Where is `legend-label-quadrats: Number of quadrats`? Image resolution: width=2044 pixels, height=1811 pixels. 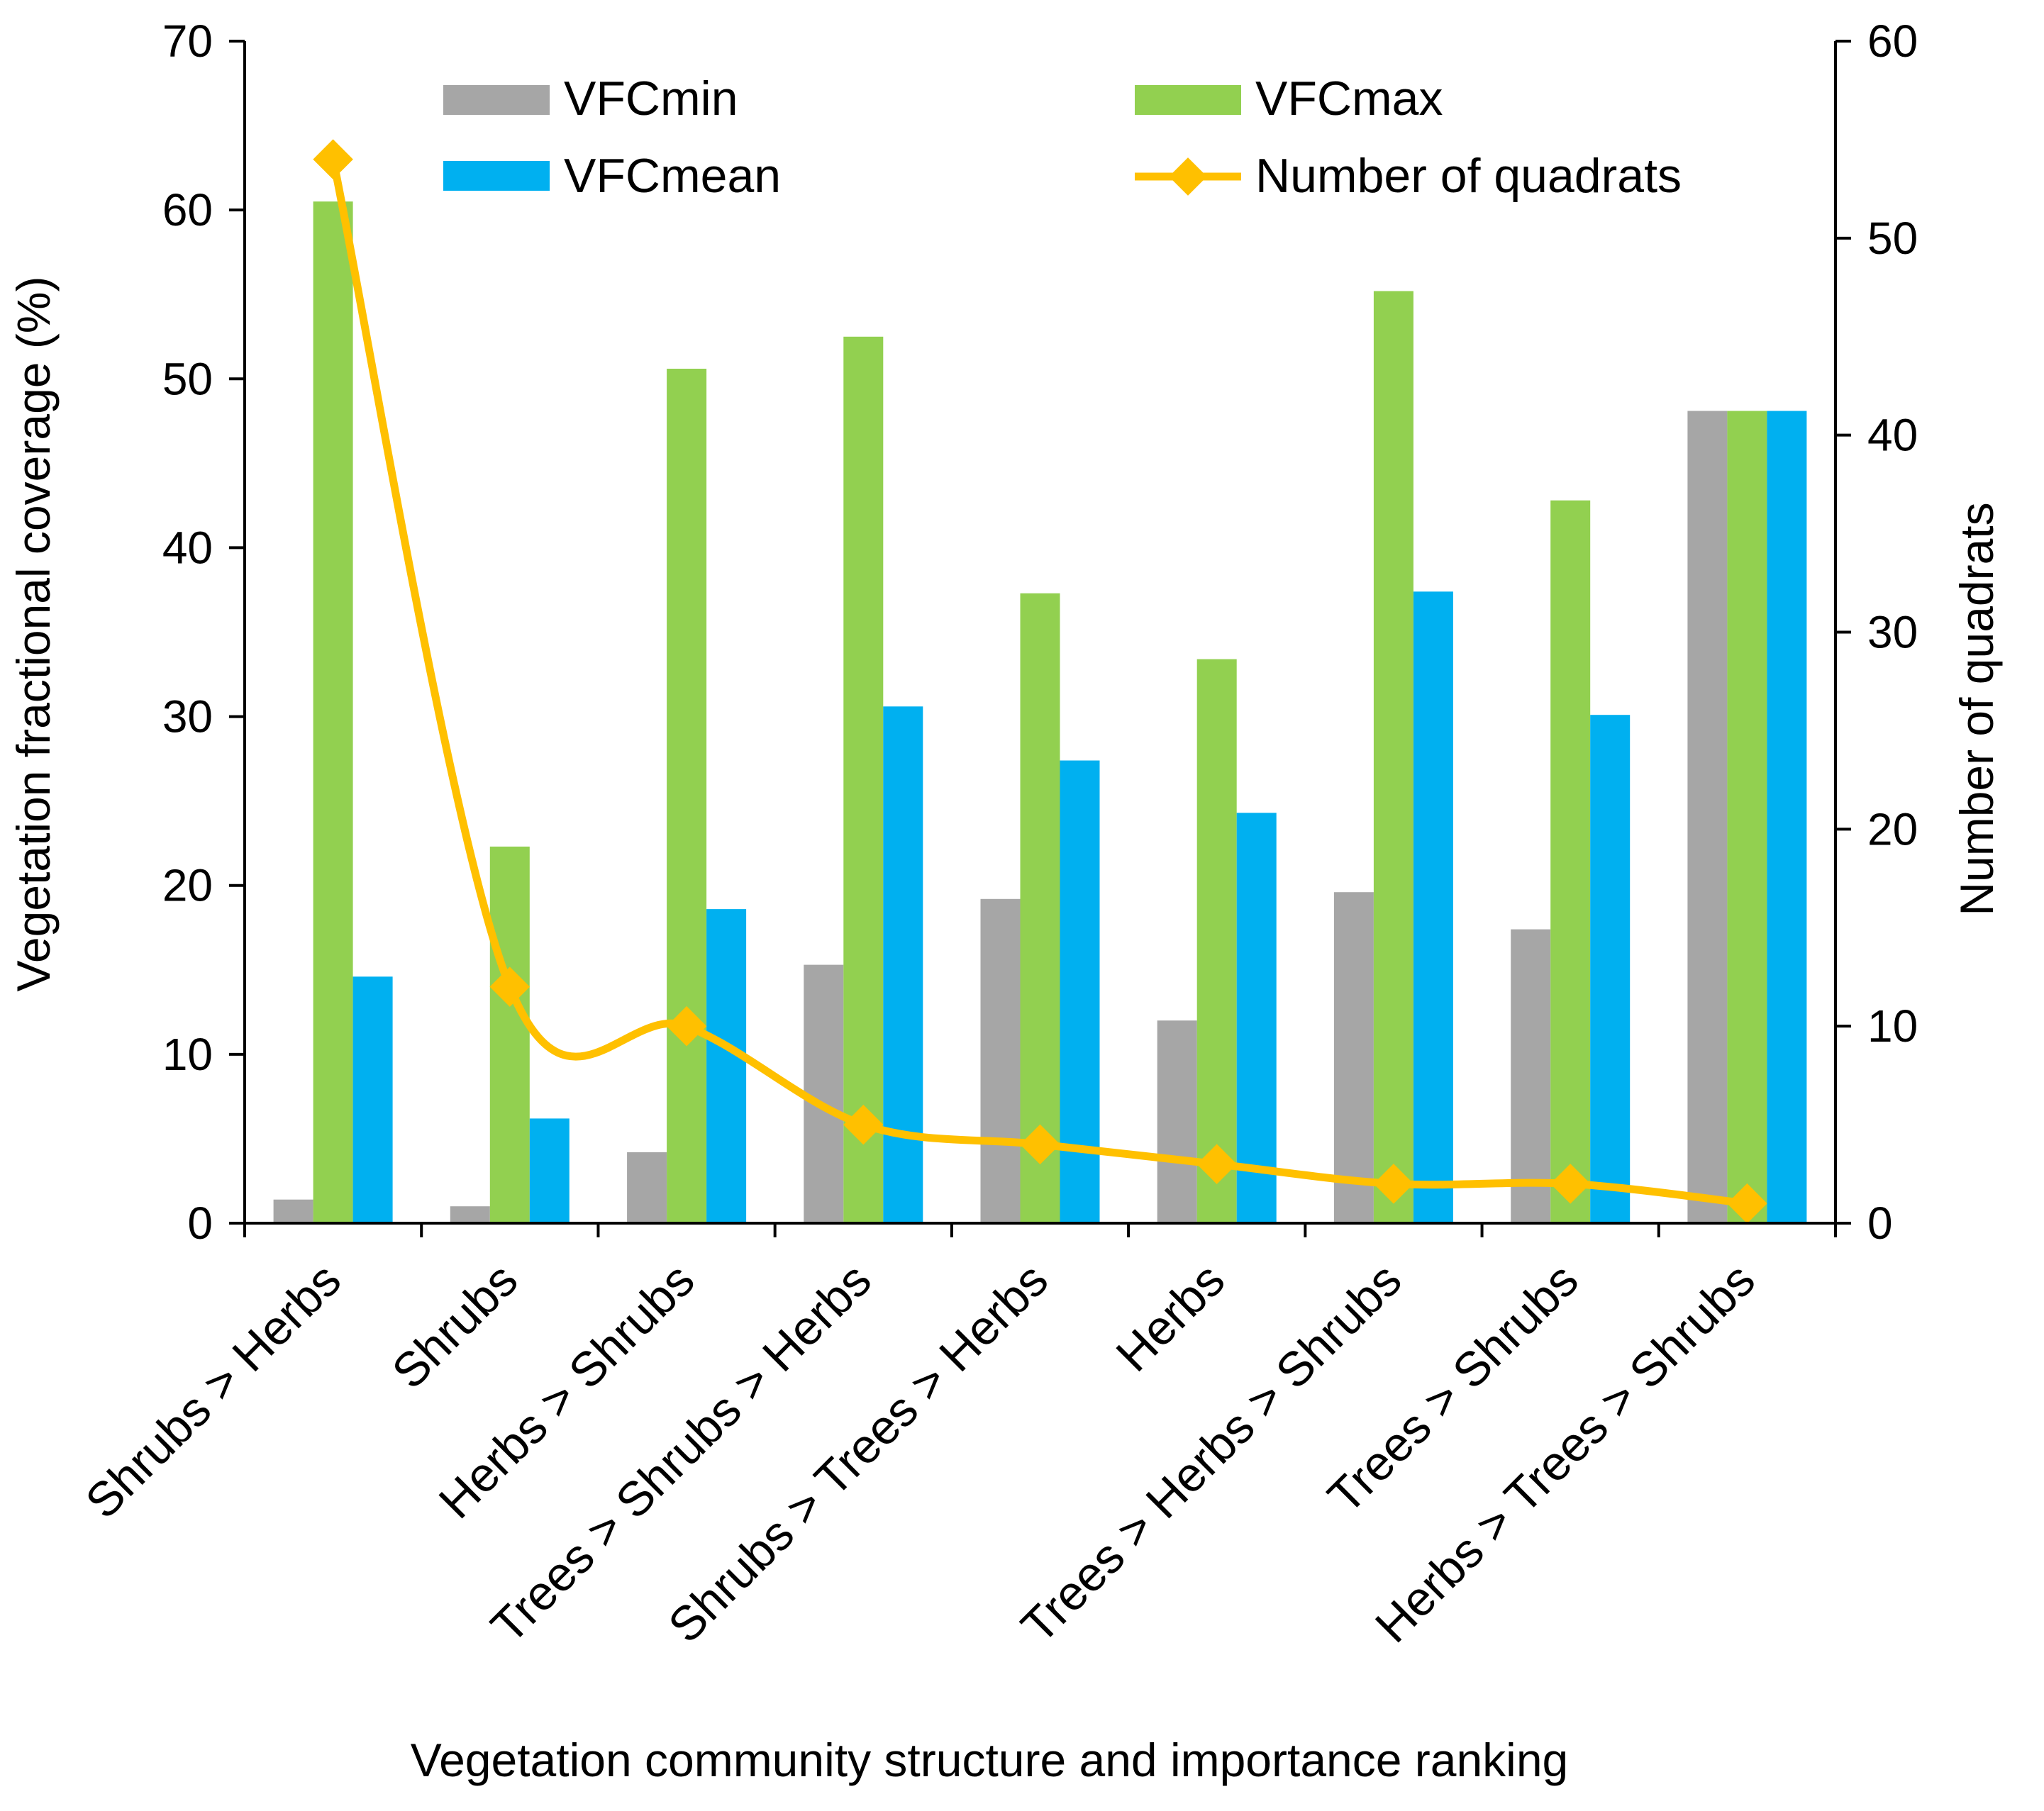
legend-label-quadrats: Number of quadrats is located at coordinates (1468, 176).